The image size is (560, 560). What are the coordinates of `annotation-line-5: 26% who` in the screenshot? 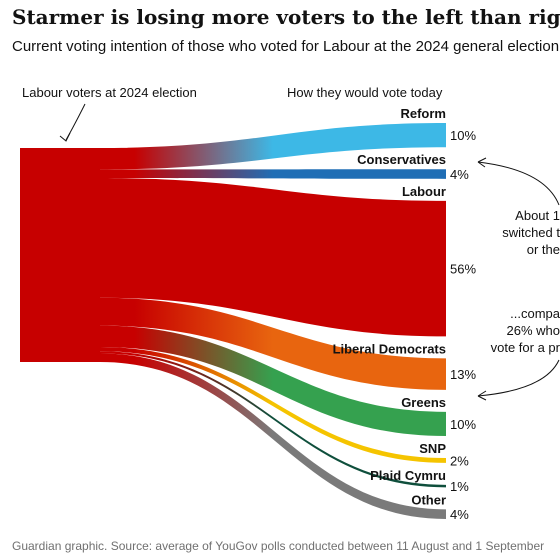 It's located at (533, 330).